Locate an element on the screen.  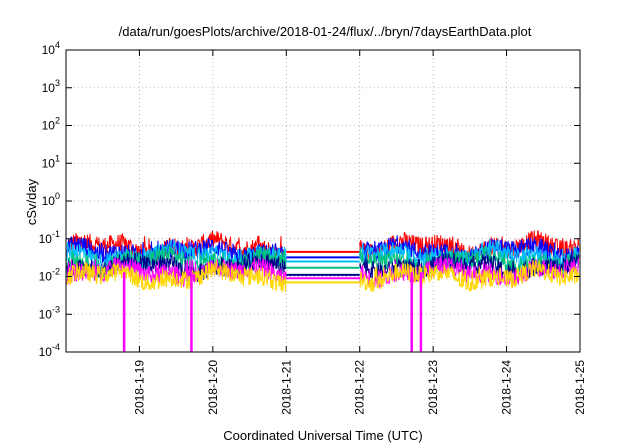
x-tick-label: 2018-1-20 is located at coordinates (213, 387).